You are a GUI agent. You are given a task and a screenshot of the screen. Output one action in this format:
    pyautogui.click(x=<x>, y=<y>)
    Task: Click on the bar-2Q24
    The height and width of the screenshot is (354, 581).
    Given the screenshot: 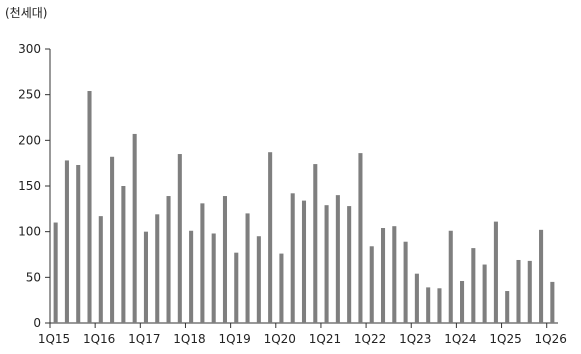 What is the action you would take?
    pyautogui.click(x=473, y=285)
    